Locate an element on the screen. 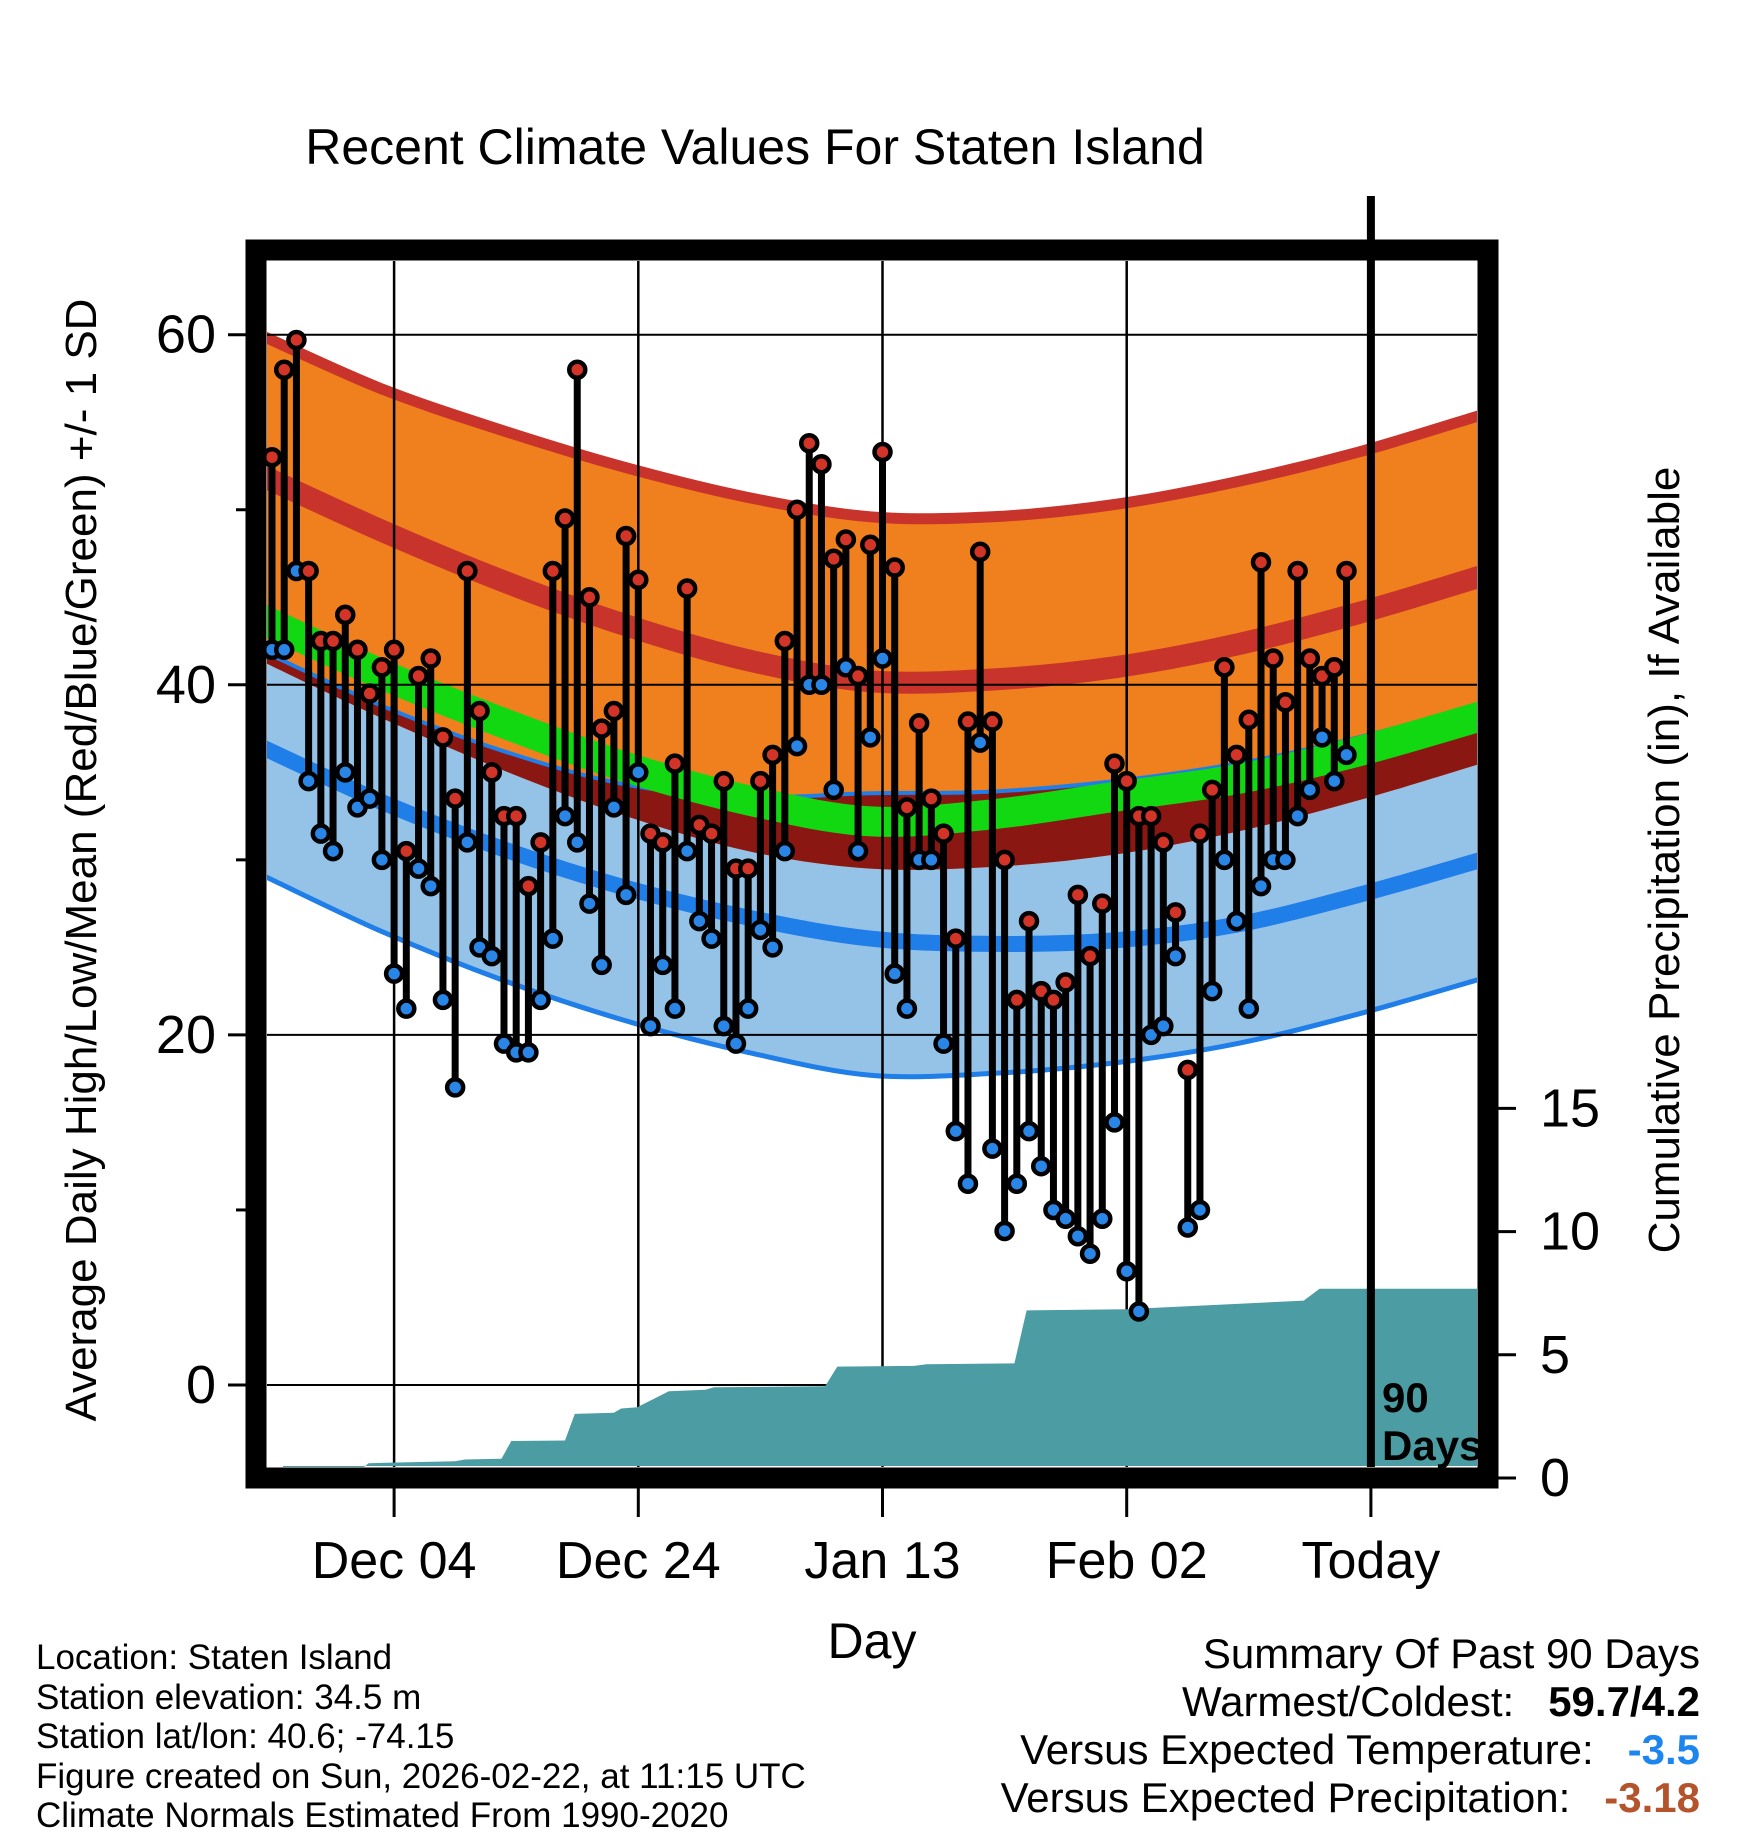  x-tick-label: Jan 13 is located at coordinates (882, 1561).